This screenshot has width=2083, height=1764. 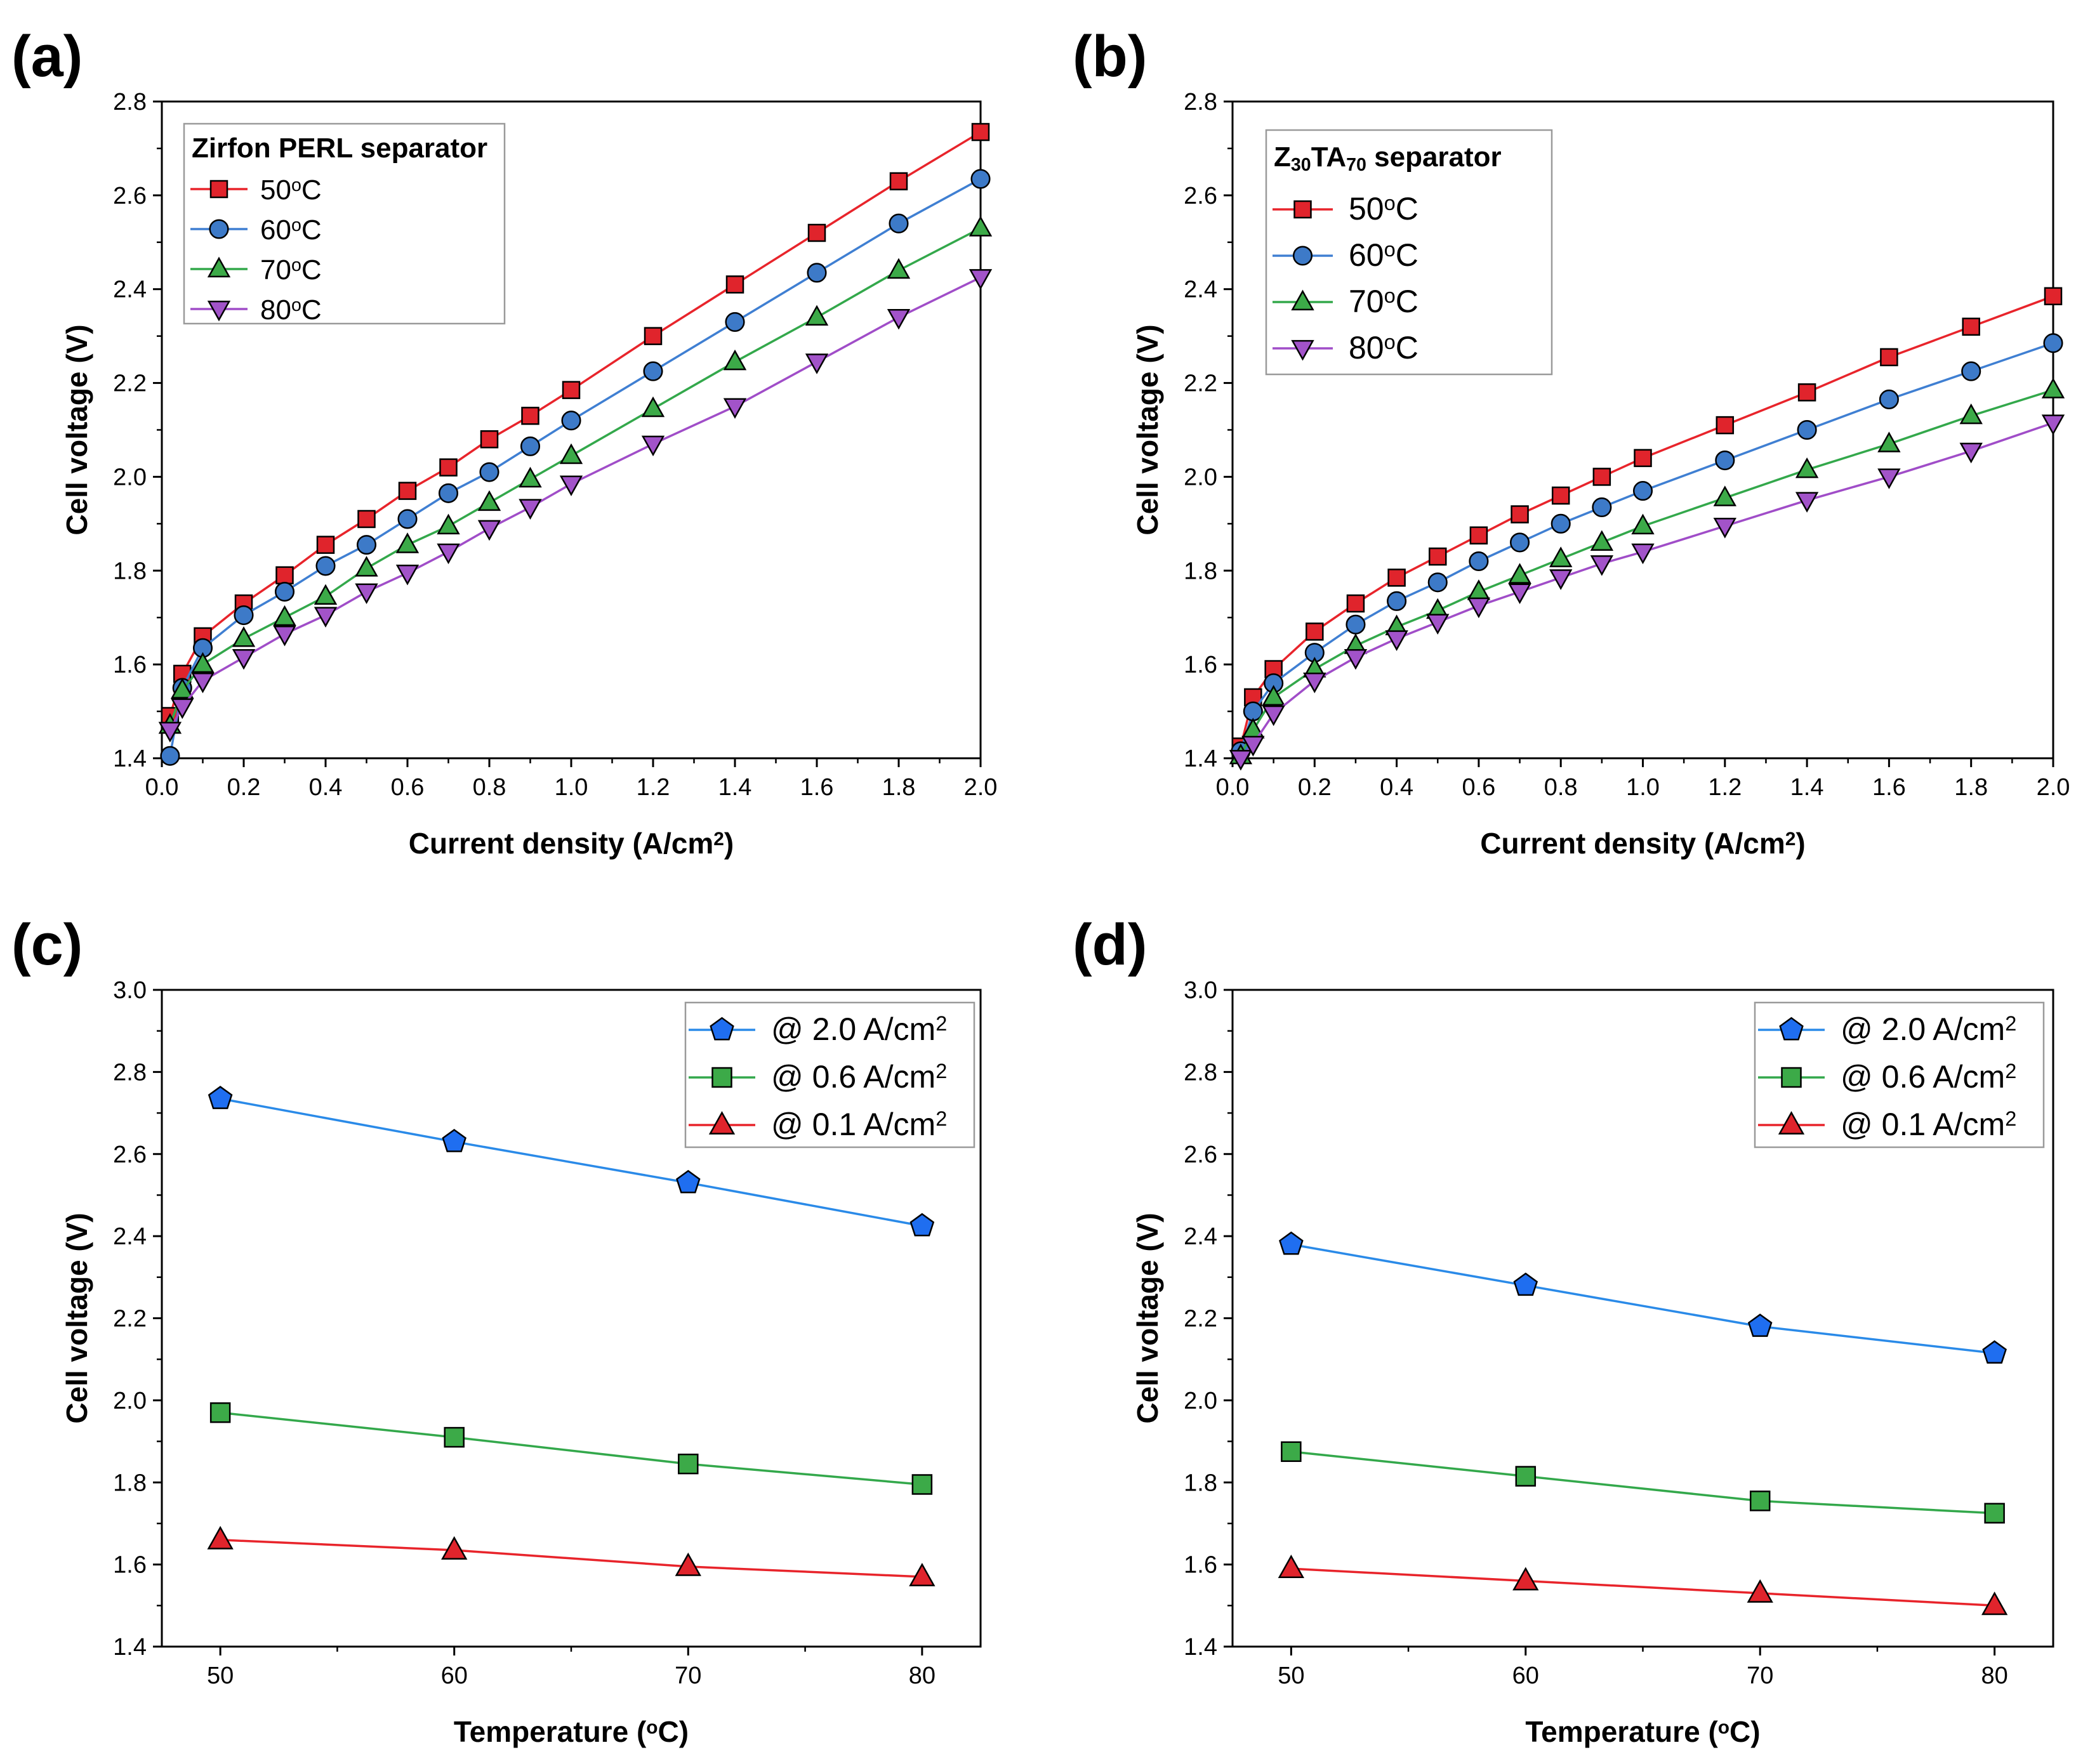 I want to click on x-axis-title-part: o, so click(x=1723, y=1727).